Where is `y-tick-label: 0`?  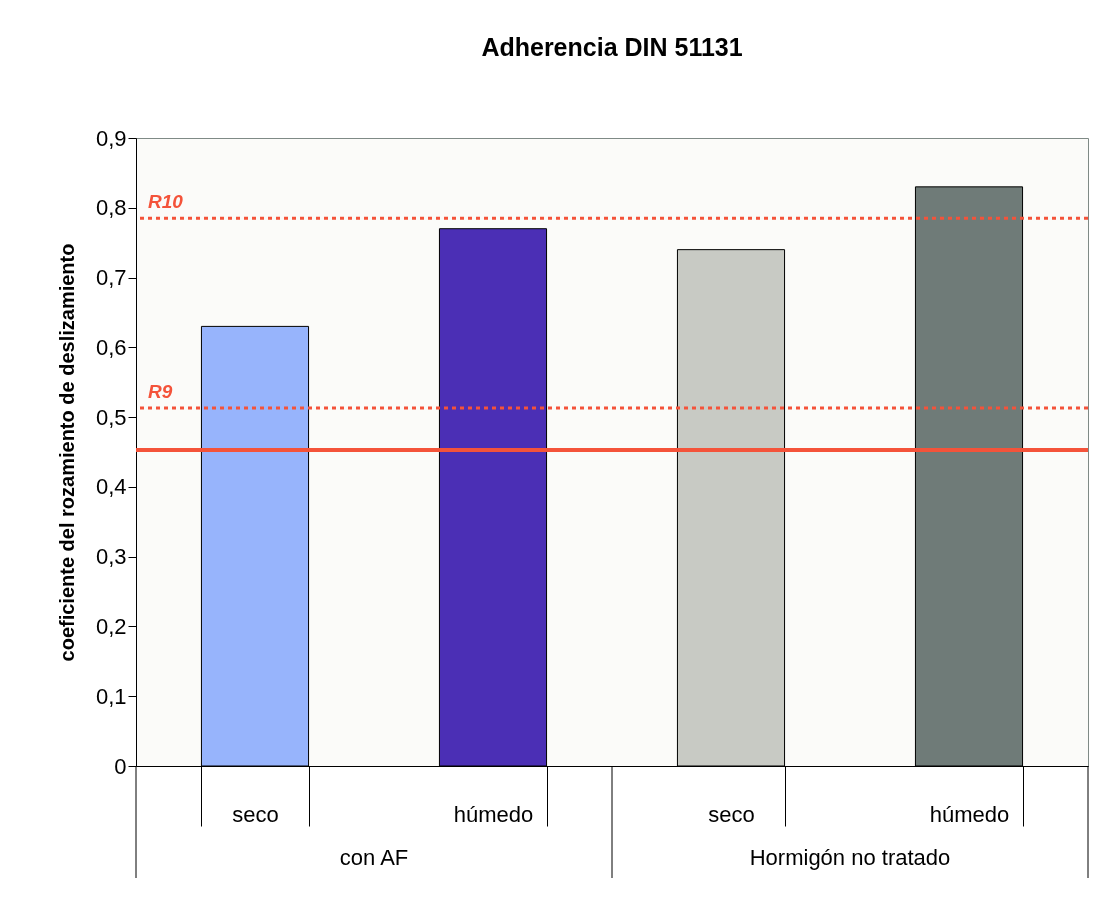 y-tick-label: 0 is located at coordinates (120, 766).